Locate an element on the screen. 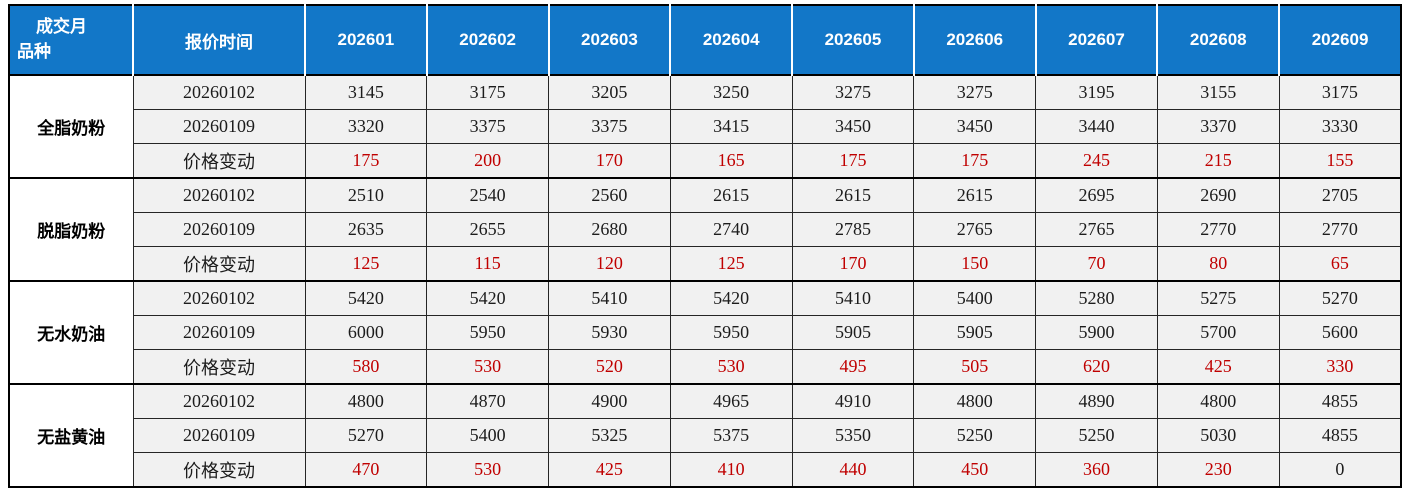  value-cell: 410 is located at coordinates (731, 470).